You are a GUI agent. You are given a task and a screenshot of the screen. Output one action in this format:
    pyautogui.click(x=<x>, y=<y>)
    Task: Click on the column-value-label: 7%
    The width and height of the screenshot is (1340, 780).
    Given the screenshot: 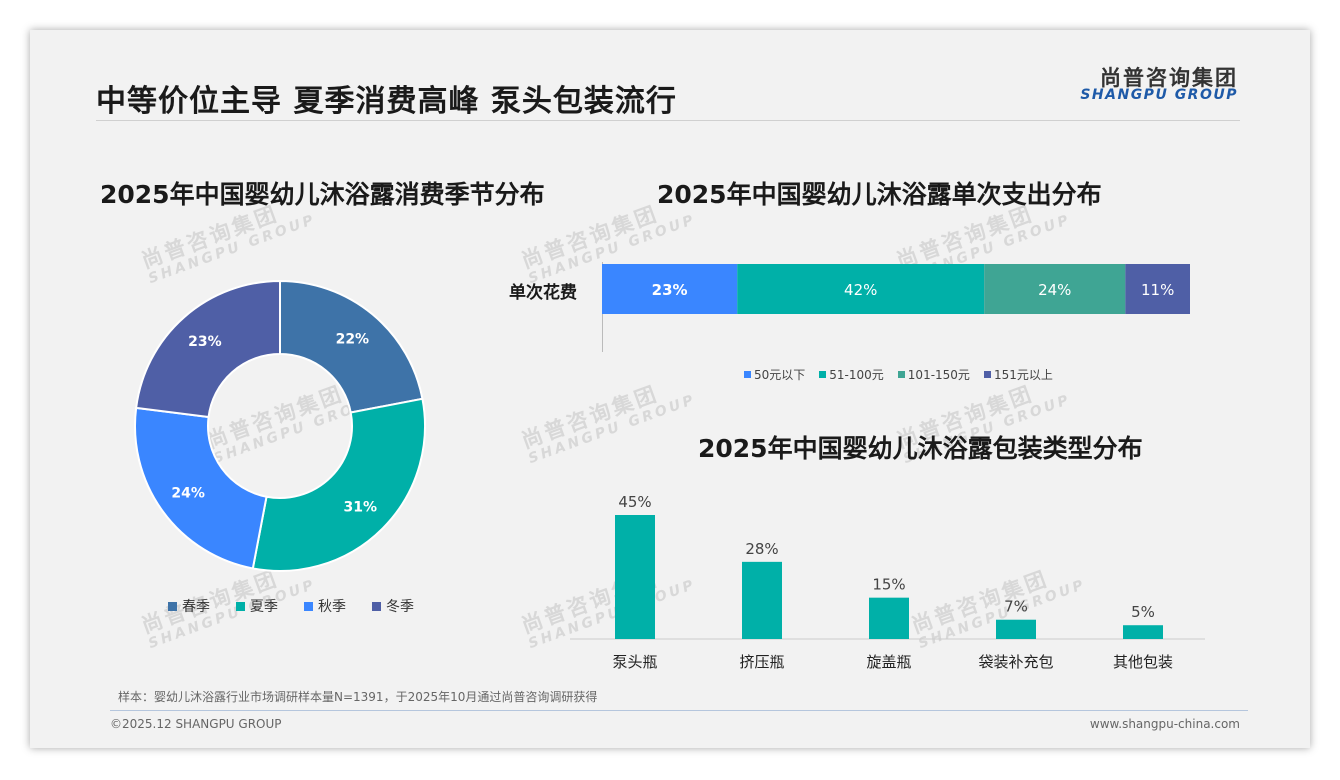 What is the action you would take?
    pyautogui.click(x=1016, y=607)
    